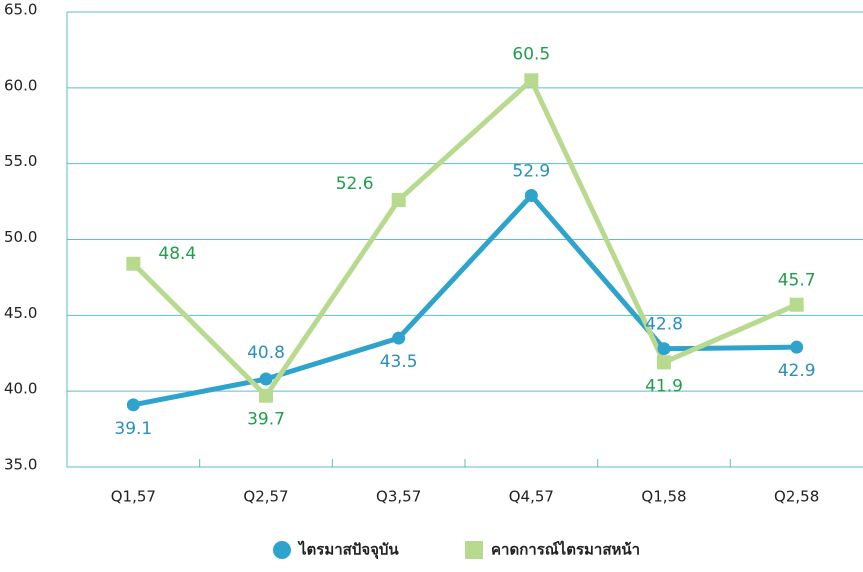  What do you see at coordinates (797, 281) in the screenshot?
I see `data-label: 45.7` at bounding box center [797, 281].